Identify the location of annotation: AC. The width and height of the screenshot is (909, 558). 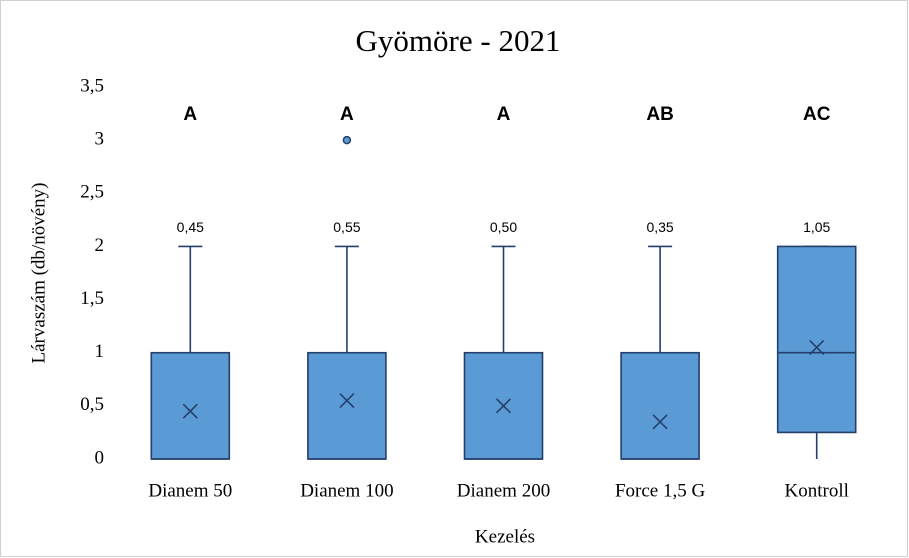
(817, 114).